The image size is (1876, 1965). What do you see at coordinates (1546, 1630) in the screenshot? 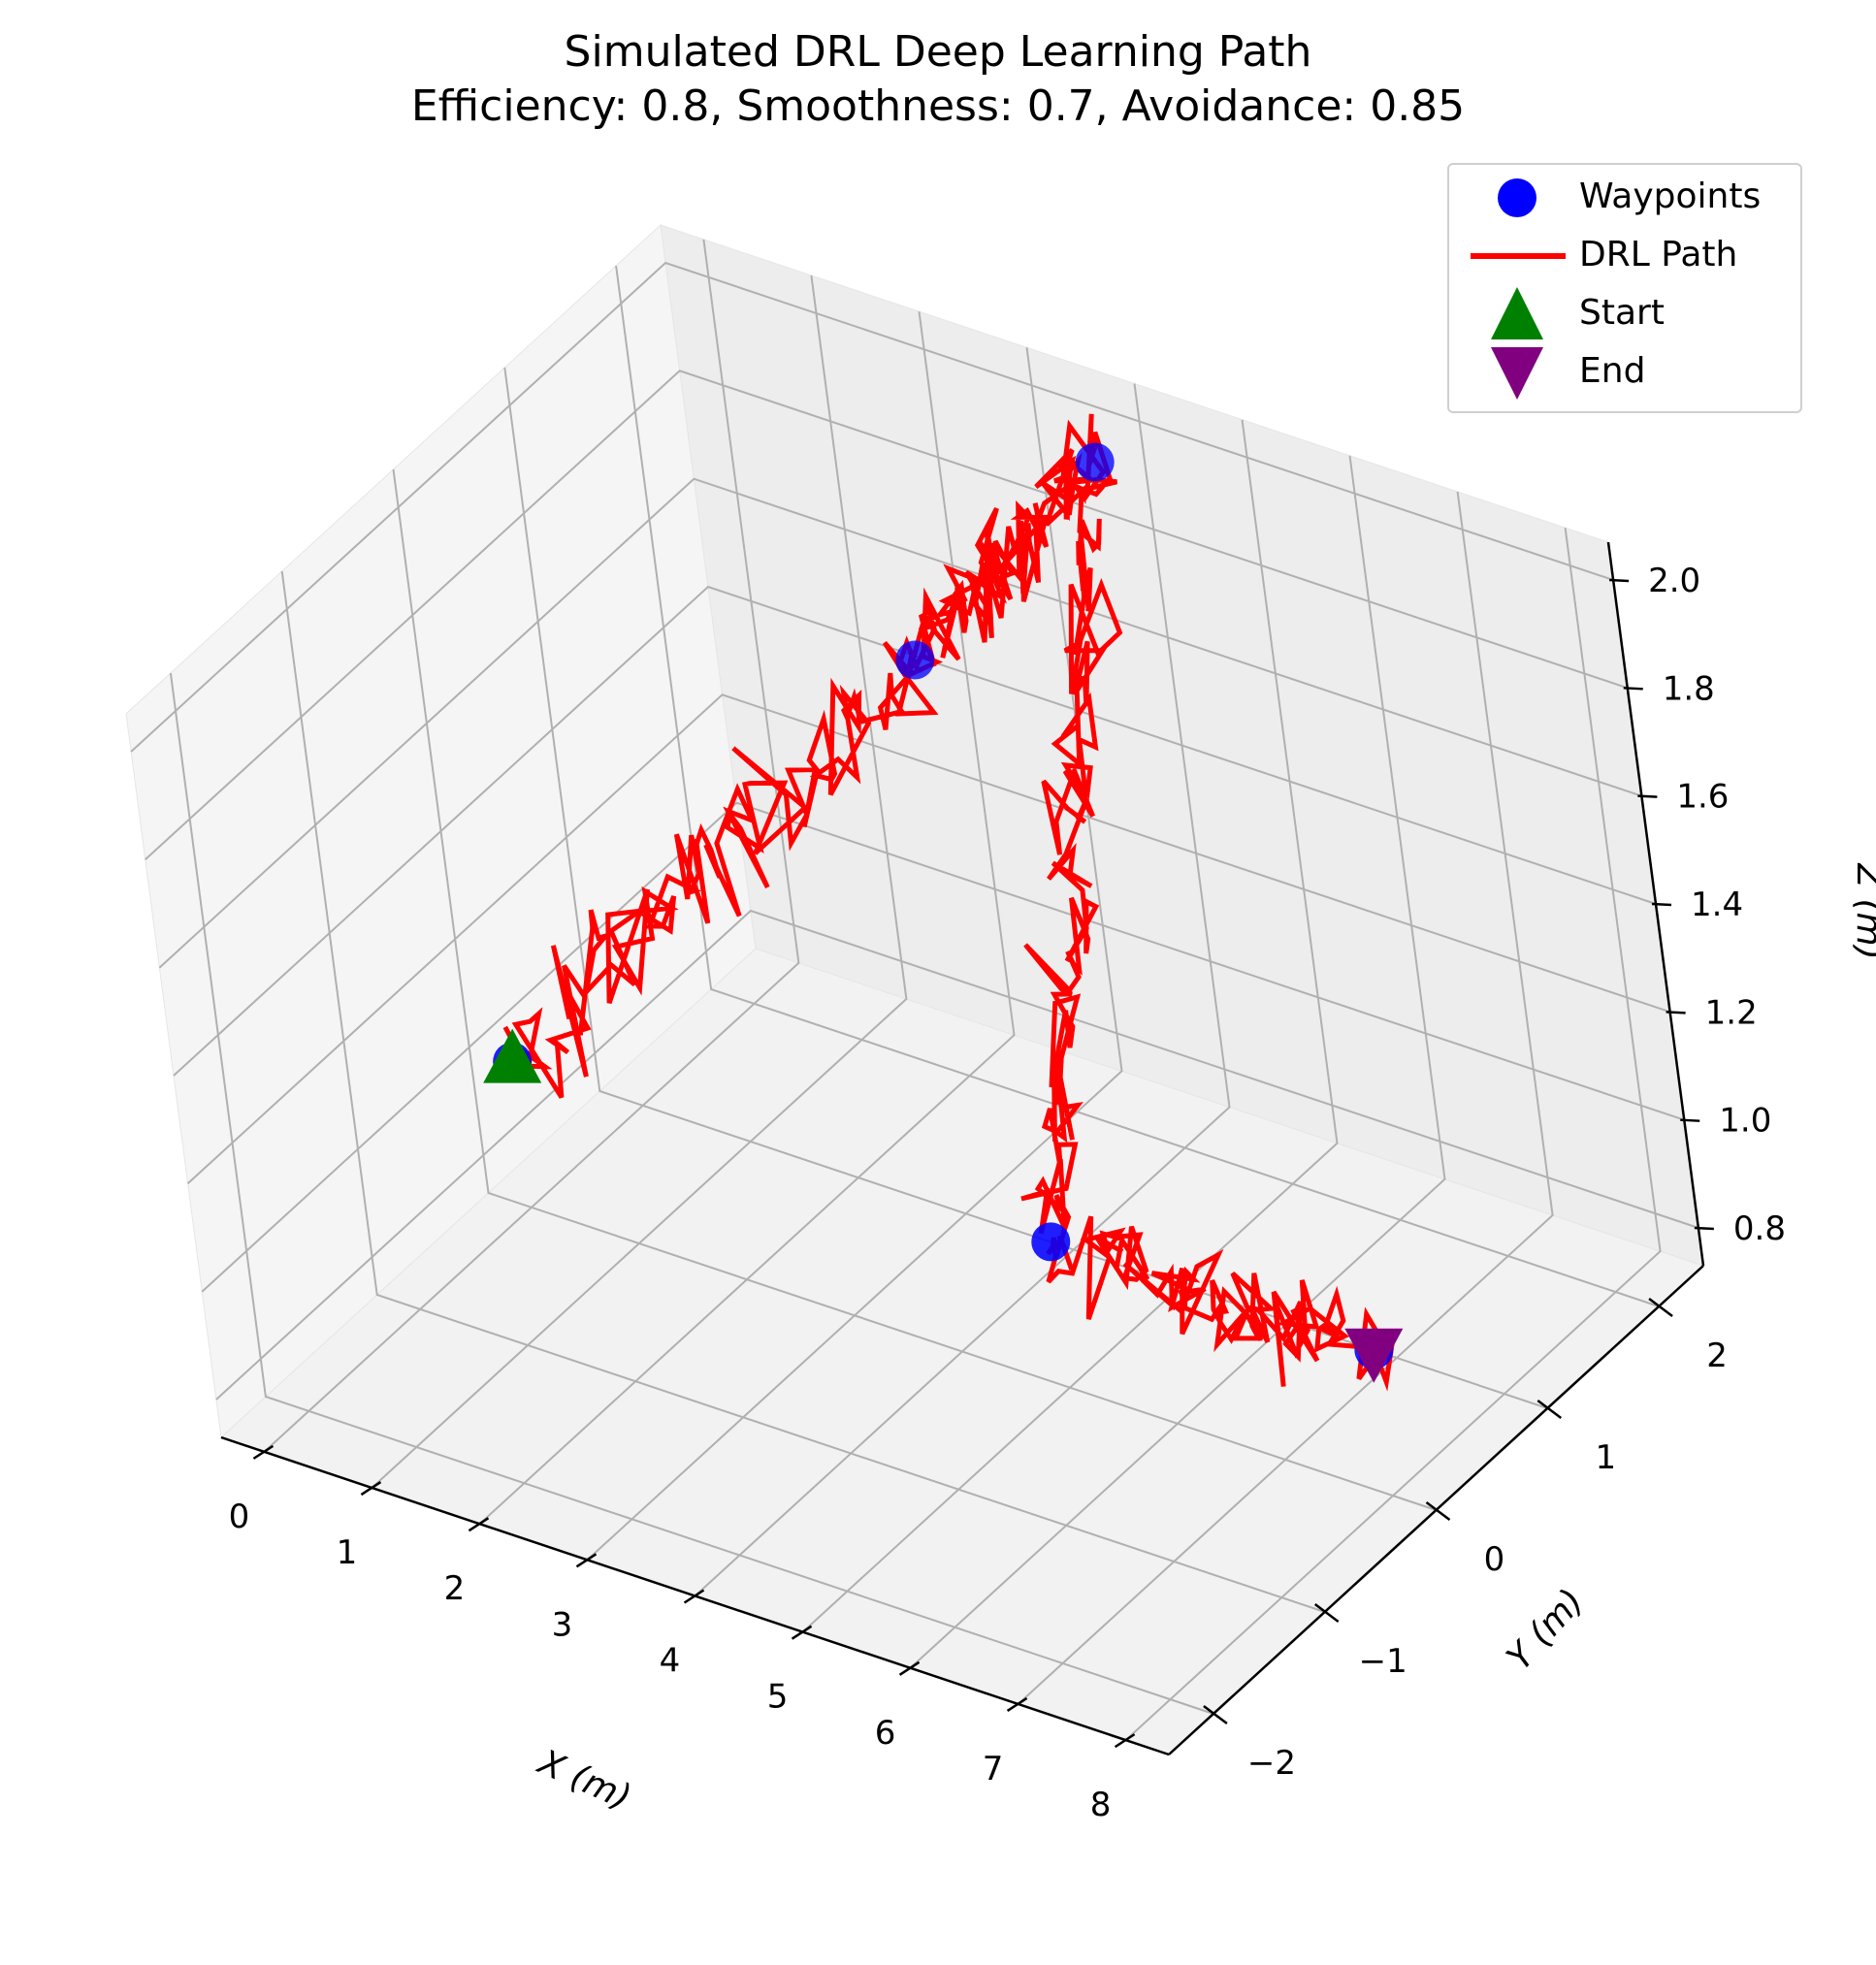
I see `y-axis-label: Y (m)` at bounding box center [1546, 1630].